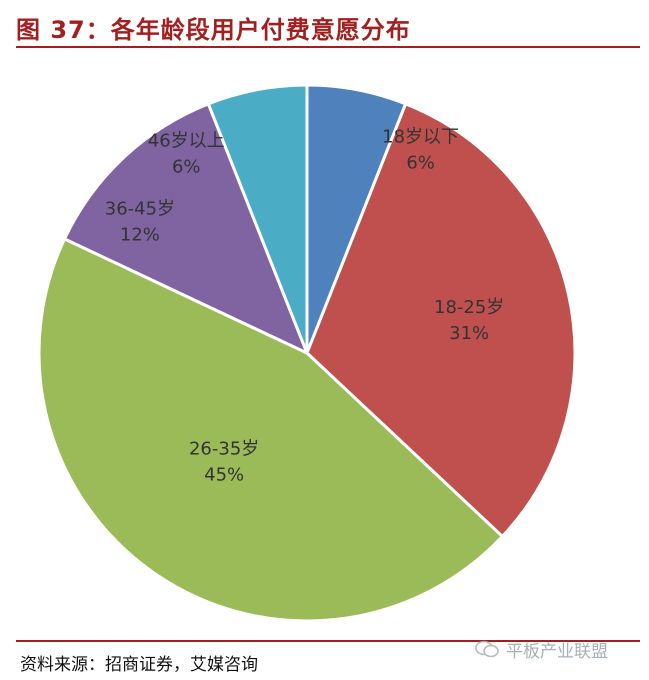 The width and height of the screenshot is (649, 680). I want to click on title-divider, so click(328, 47).